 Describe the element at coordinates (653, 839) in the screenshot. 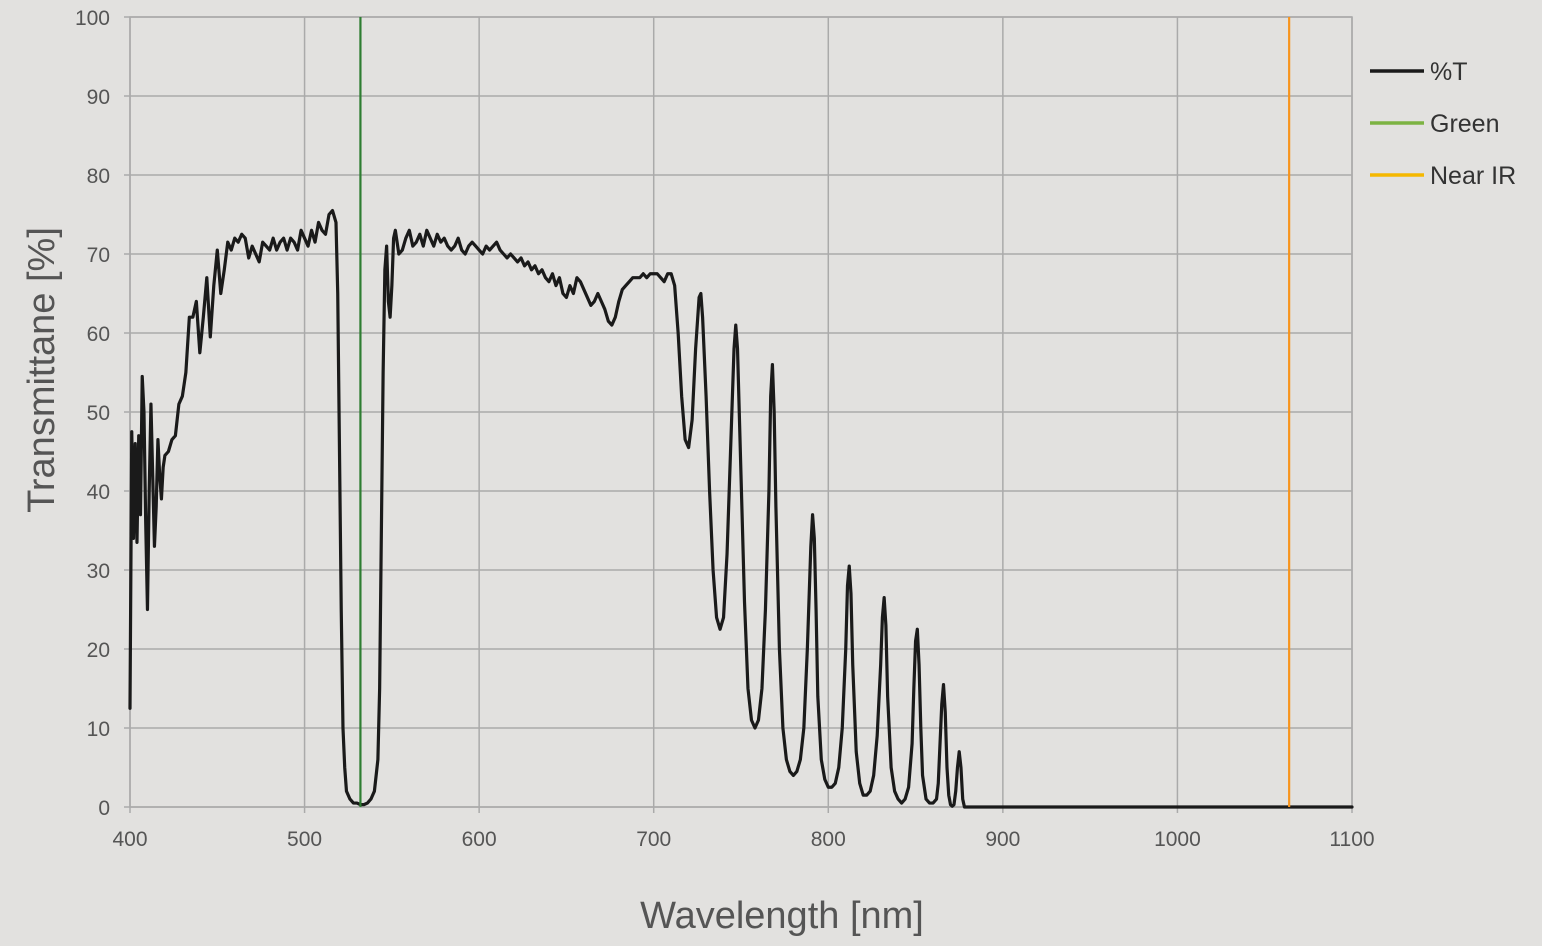

I see `x-tick-label: 700` at that location.